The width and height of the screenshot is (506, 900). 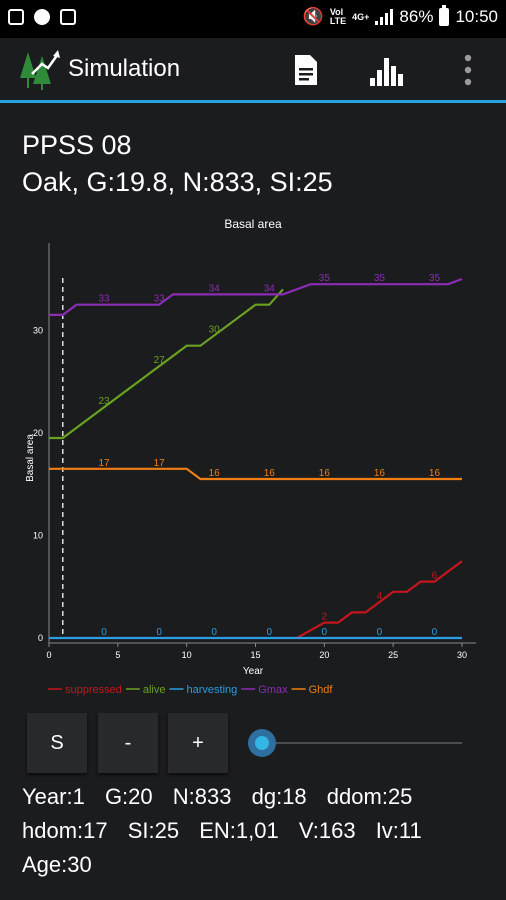 I want to click on info-en: EN:1,01, so click(x=239, y=830).